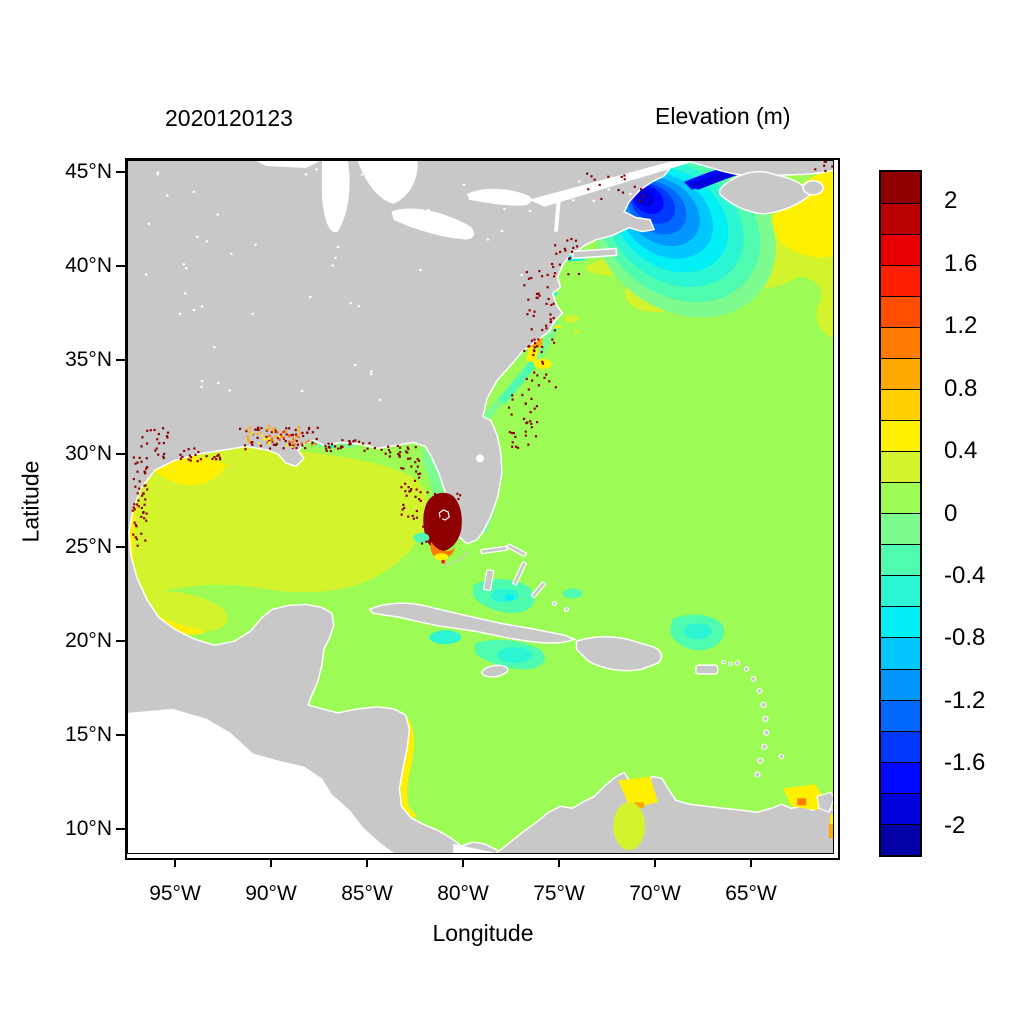 Image resolution: width=1024 pixels, height=1024 pixels. Describe the element at coordinates (517, 382) in the screenshot. I see `georgia-inner-band` at that location.